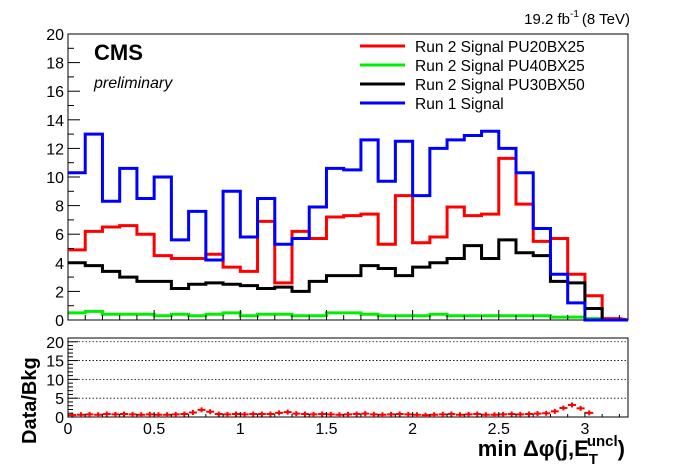 This screenshot has width=696, height=472. What do you see at coordinates (606, 19) in the screenshot?
I see `lumi-energy: (8 TeV)` at bounding box center [606, 19].